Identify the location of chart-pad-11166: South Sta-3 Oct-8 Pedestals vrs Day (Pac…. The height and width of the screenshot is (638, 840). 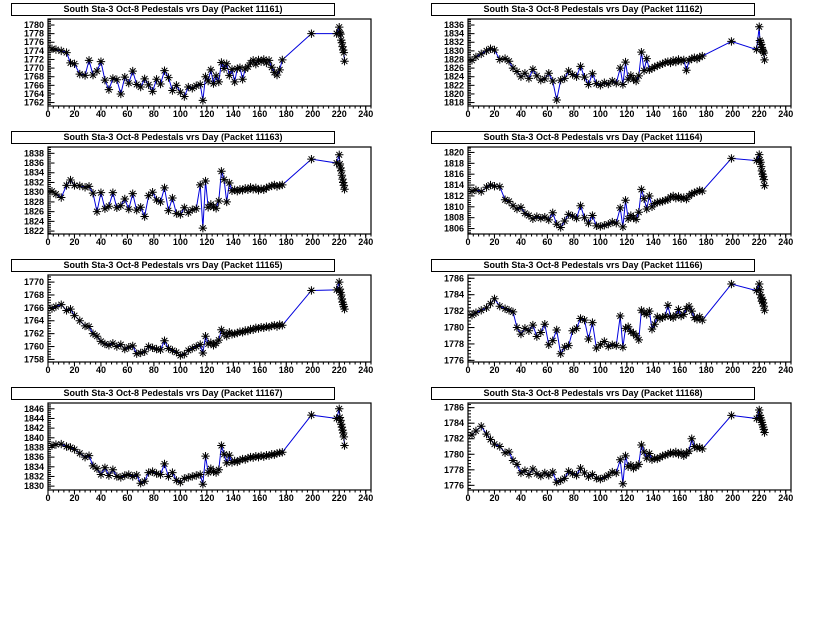
(630, 320).